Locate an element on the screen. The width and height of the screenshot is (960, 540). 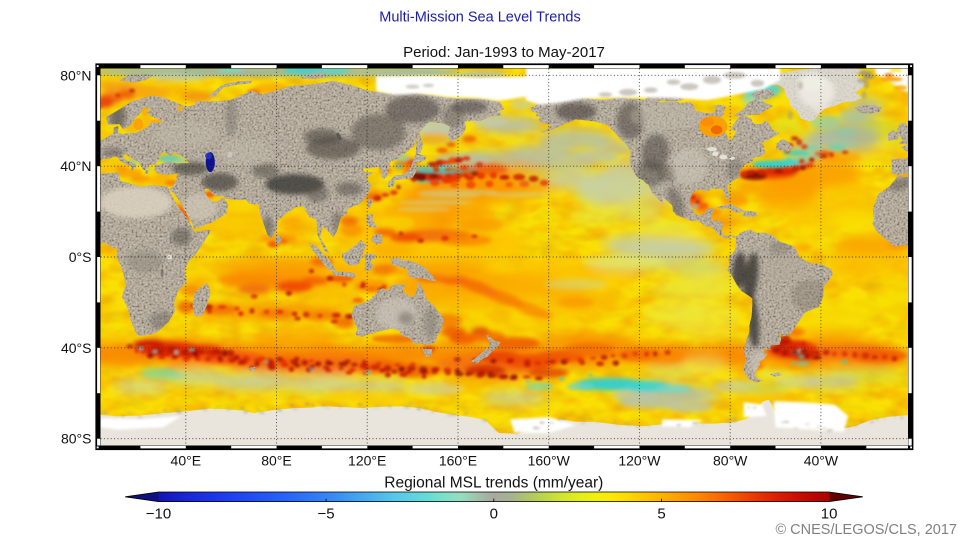
svg-text: Period: Jan-1993 to May-2017 is located at coordinates (504, 52).